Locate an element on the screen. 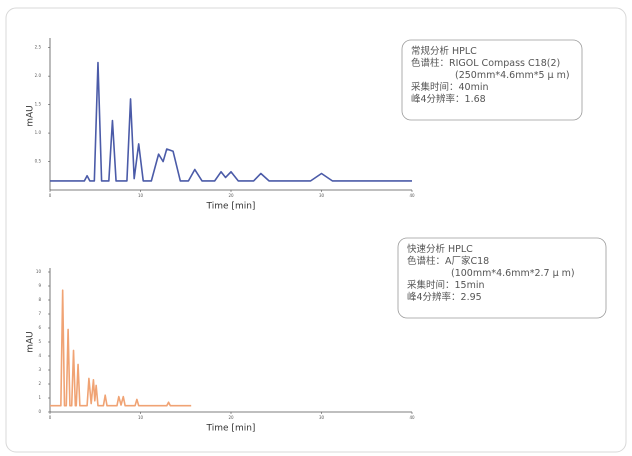  y-tick-label: 2.5 is located at coordinates (38, 47).